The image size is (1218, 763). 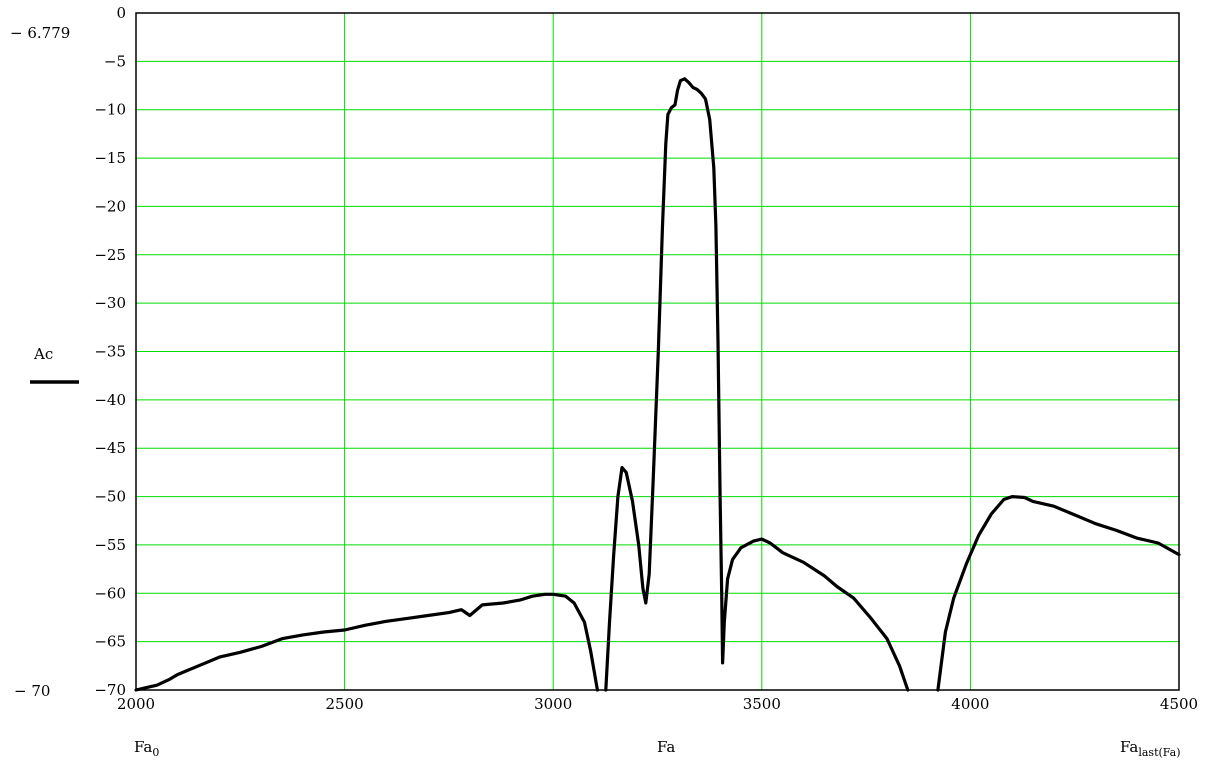 What do you see at coordinates (110, 400) in the screenshot?
I see `y-tick-label: −40` at bounding box center [110, 400].